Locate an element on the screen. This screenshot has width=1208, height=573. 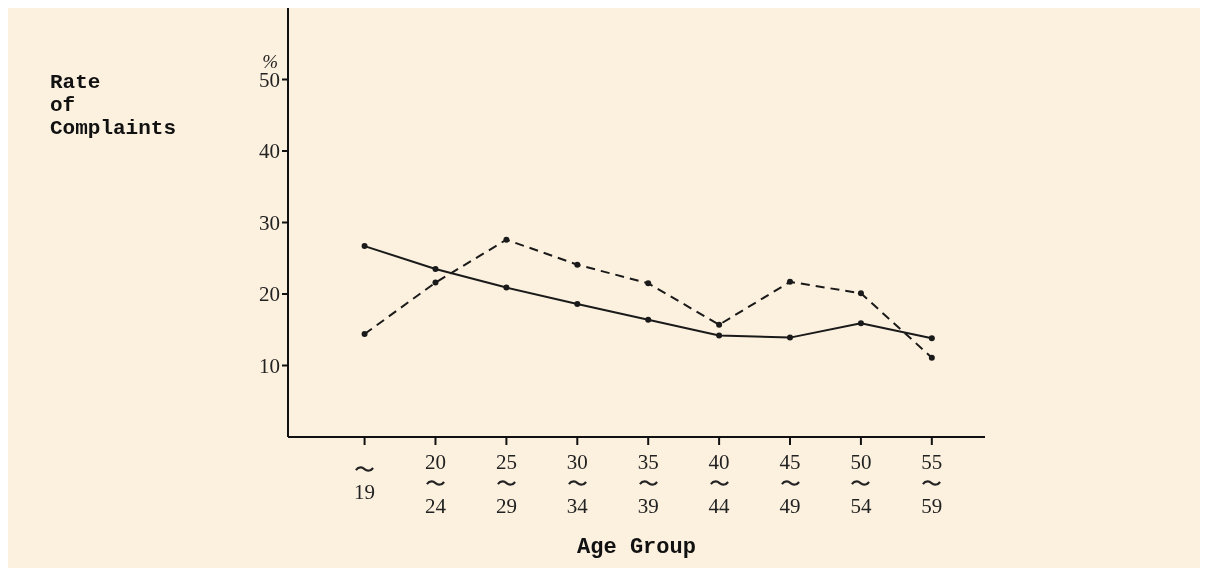
x-axis-title: Age Group is located at coordinates (636, 547).